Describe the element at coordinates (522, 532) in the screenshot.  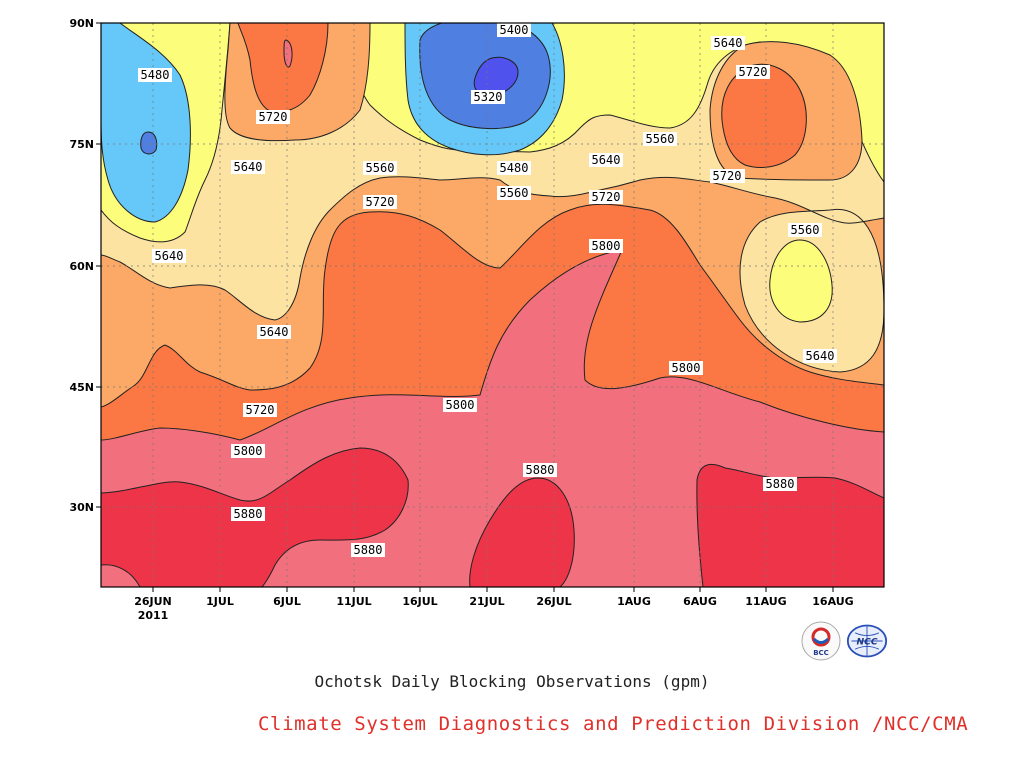
I see `band-above-5880-mid` at that location.